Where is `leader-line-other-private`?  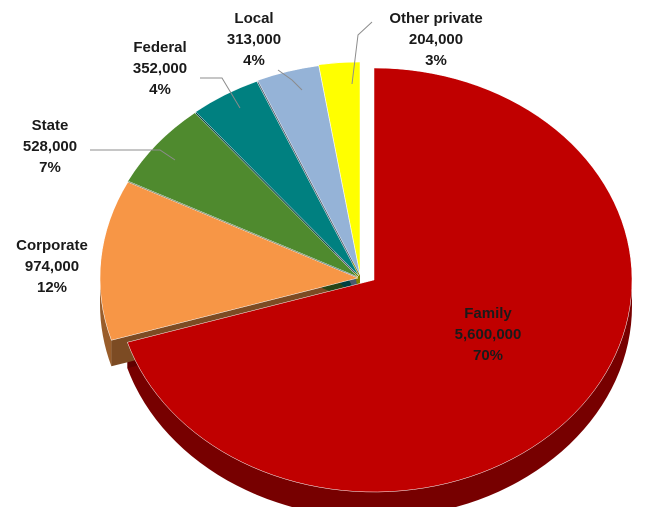 leader-line-other-private is located at coordinates (362, 53).